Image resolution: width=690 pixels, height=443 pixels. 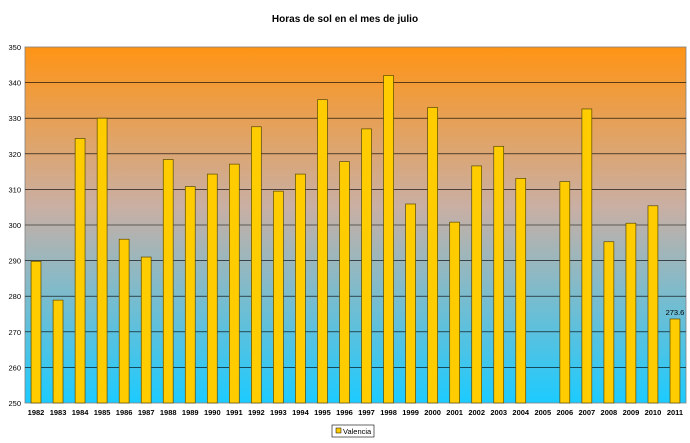 What do you see at coordinates (631, 313) in the screenshot?
I see `bar-2009` at bounding box center [631, 313].